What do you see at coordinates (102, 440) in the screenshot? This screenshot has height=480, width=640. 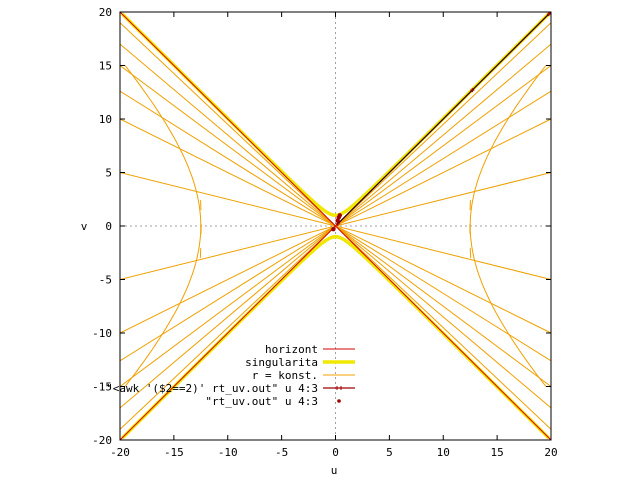 I see `y-tick-label: -20` at bounding box center [102, 440].